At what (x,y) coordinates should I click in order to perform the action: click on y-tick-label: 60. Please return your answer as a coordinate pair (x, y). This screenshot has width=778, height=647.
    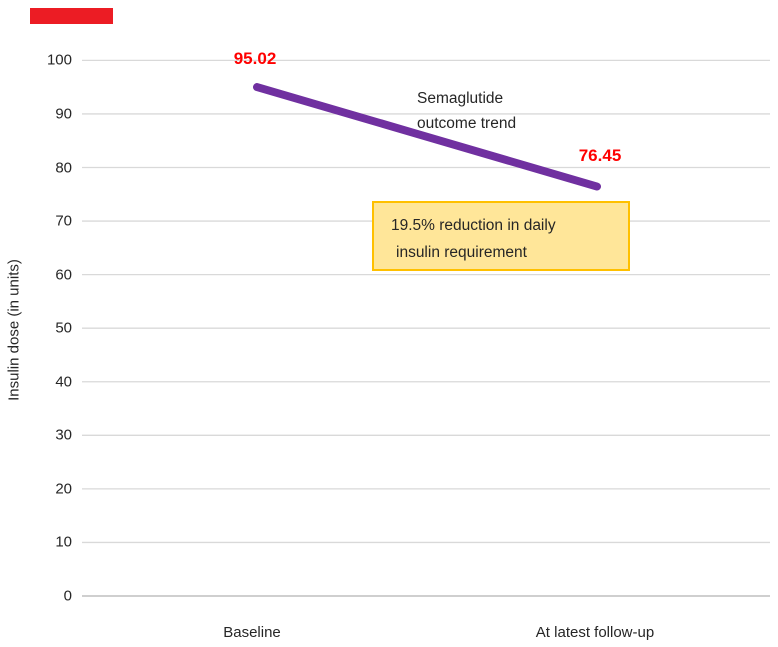
    Looking at the image, I should click on (63, 275).